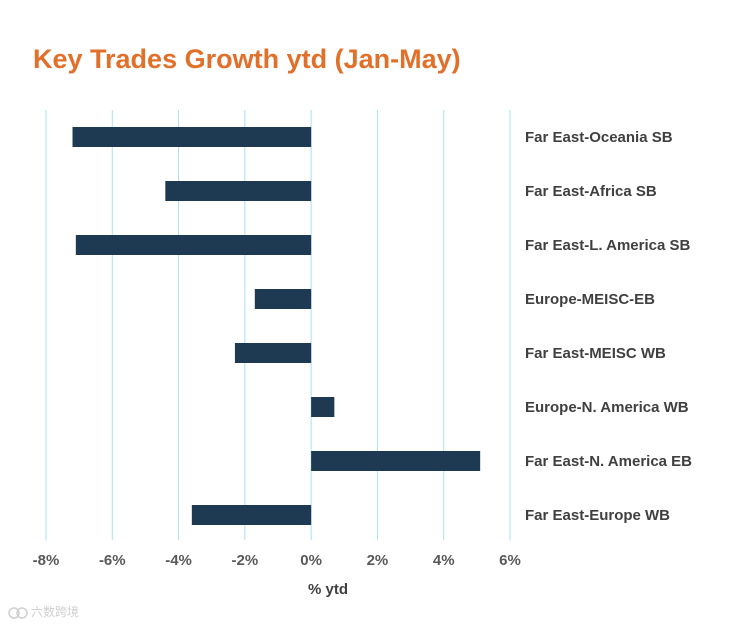 The height and width of the screenshot is (627, 737). Describe the element at coordinates (378, 560) in the screenshot. I see `x-tick-label: 2%` at that location.